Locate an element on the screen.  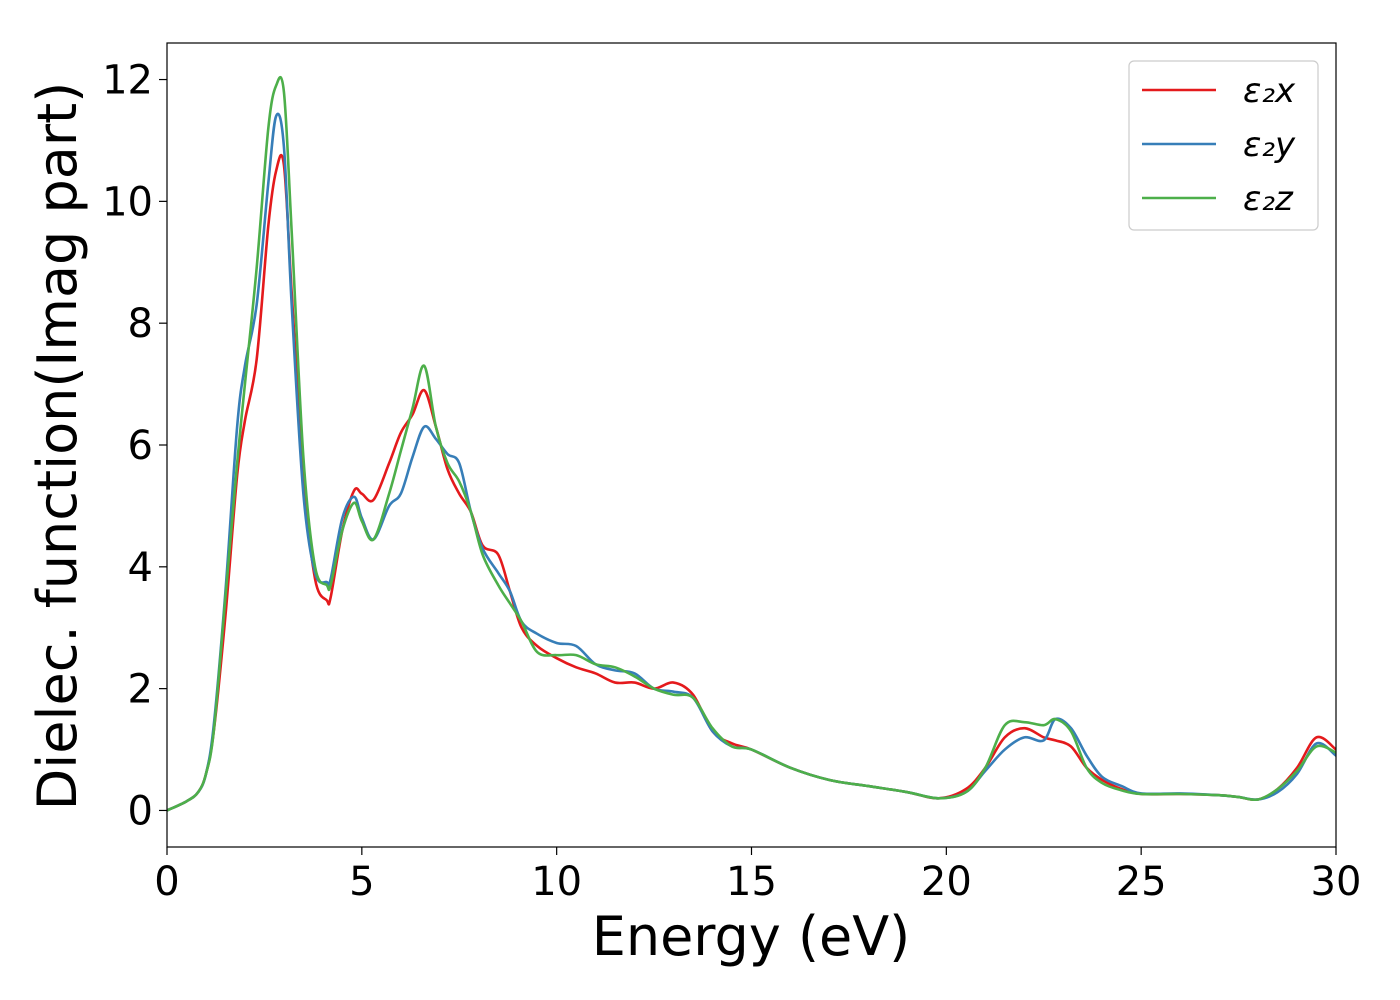
y-tick-label: 8 is located at coordinates (140, 324).